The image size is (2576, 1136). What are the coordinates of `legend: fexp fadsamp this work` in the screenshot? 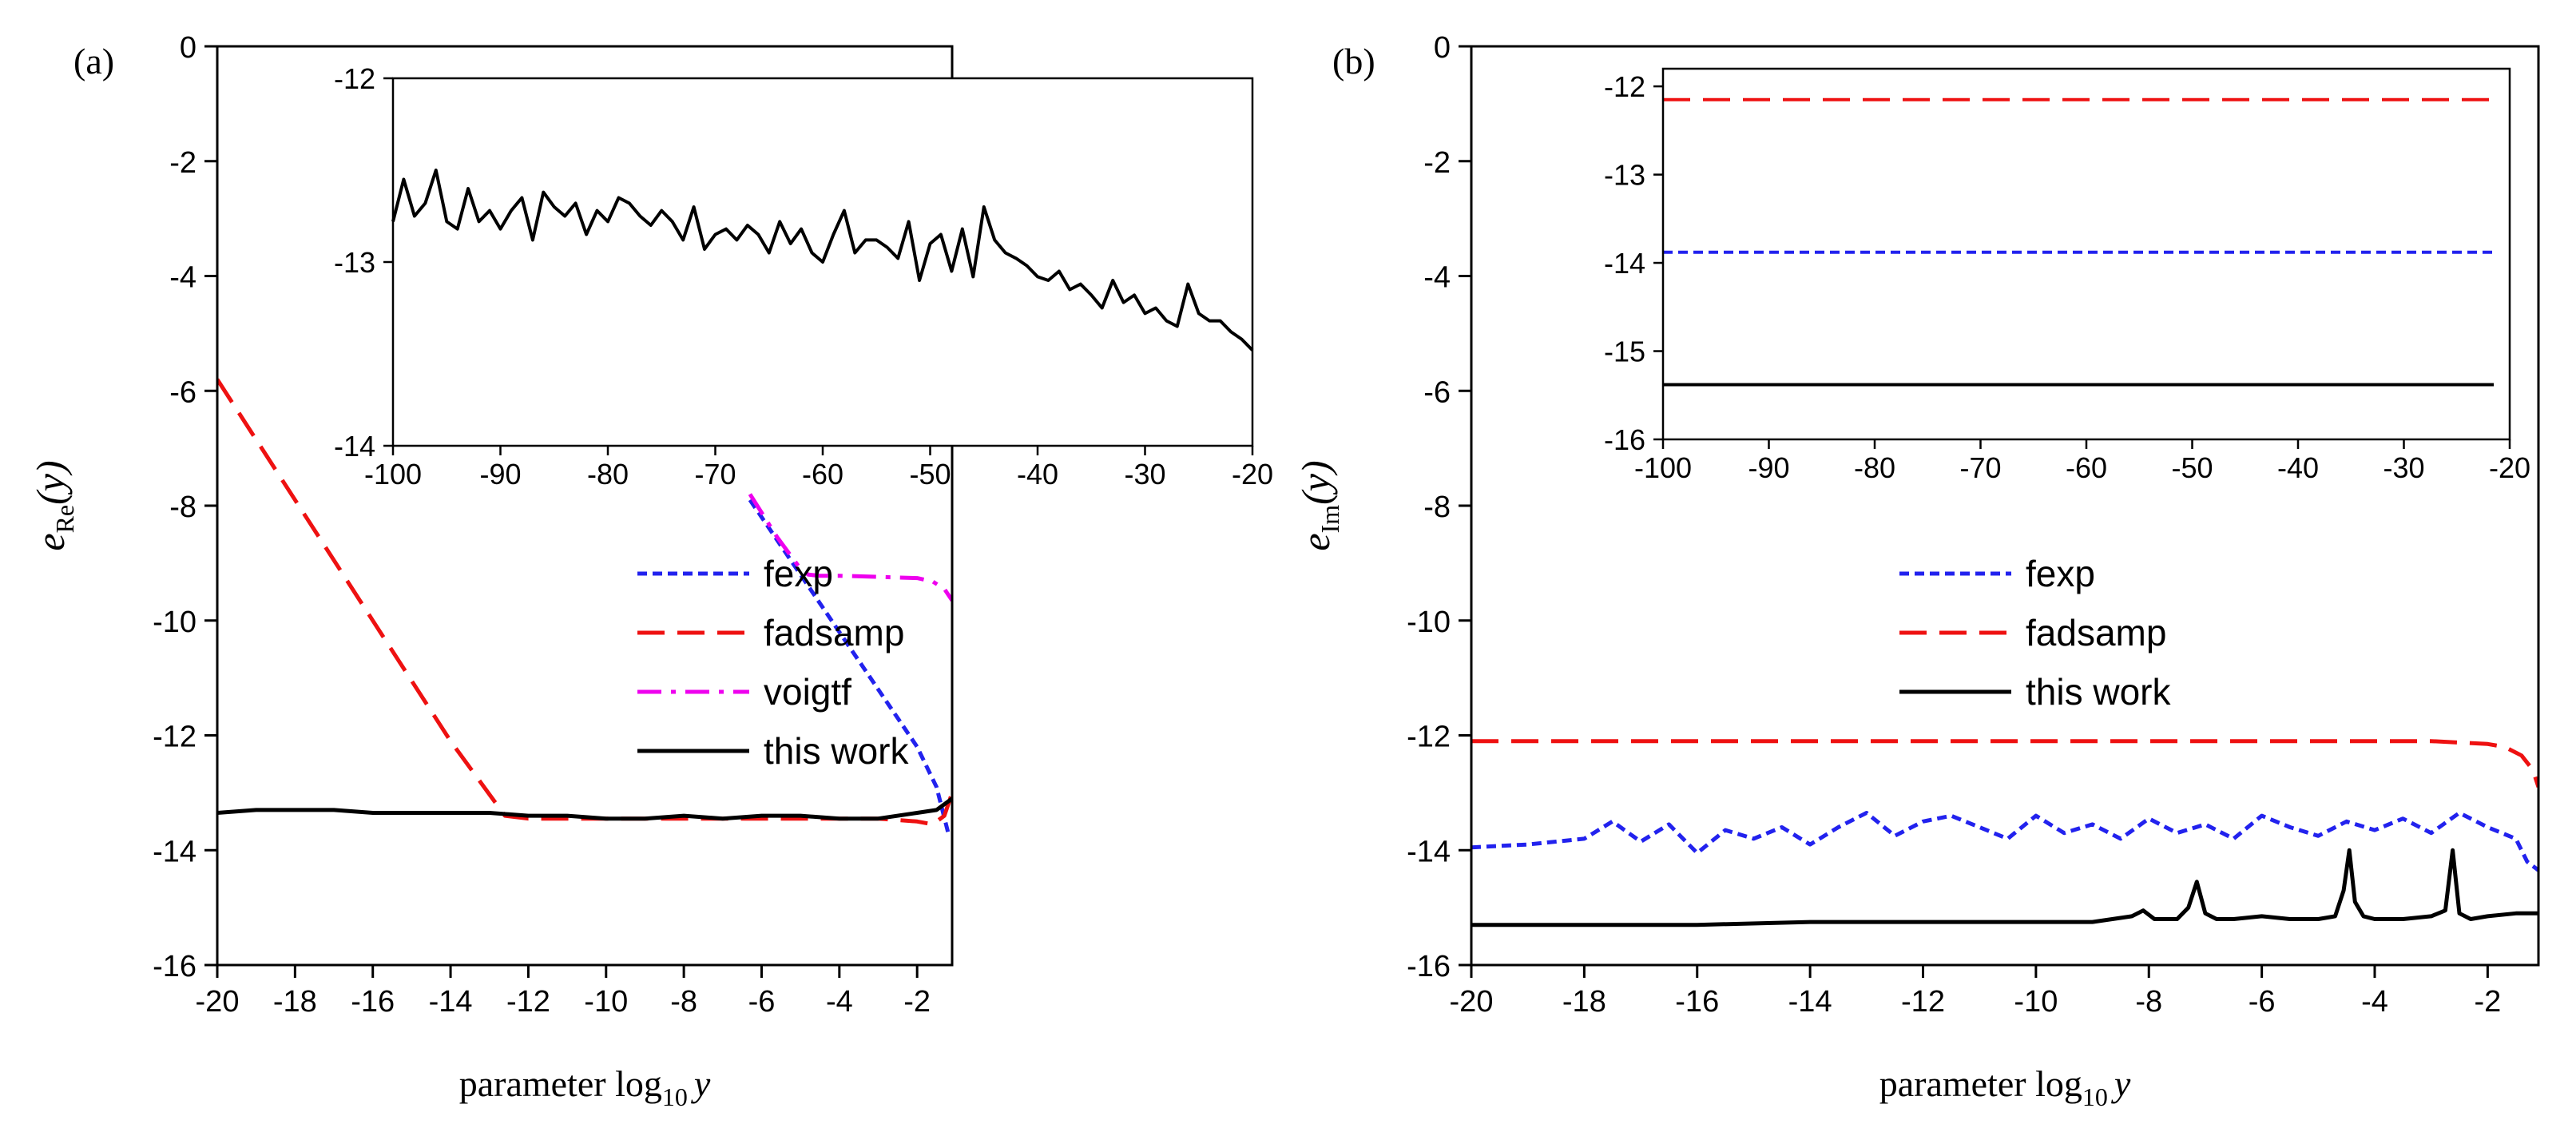 It's located at (2035, 633).